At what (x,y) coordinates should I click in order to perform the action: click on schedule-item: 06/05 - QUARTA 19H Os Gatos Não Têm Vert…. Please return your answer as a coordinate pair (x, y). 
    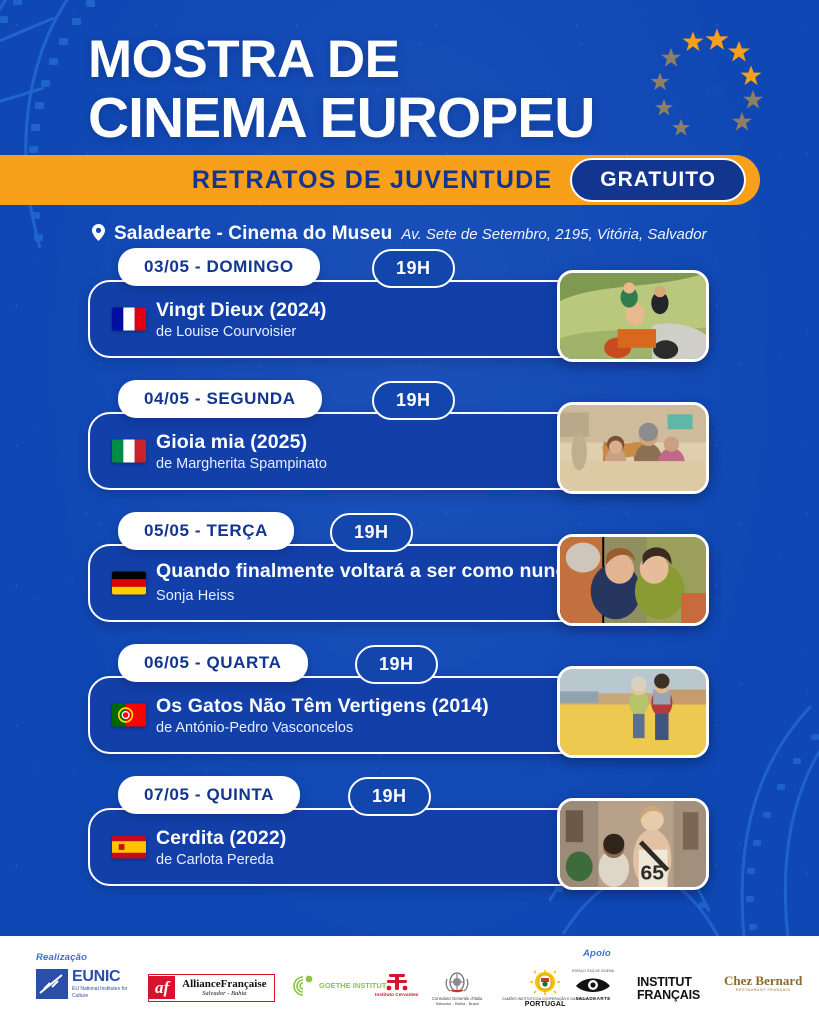
    Looking at the image, I should click on (409, 701).